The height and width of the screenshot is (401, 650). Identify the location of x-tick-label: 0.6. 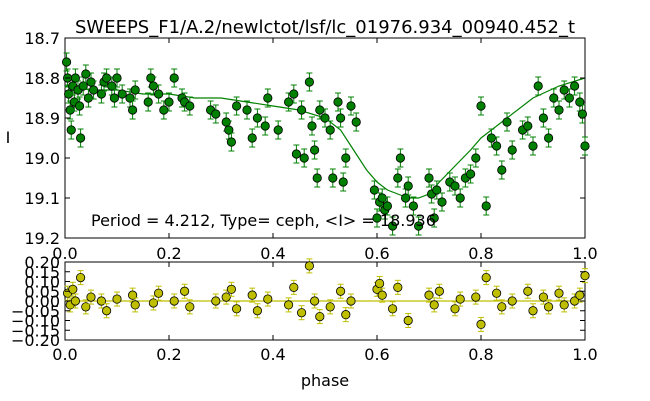
(376, 354).